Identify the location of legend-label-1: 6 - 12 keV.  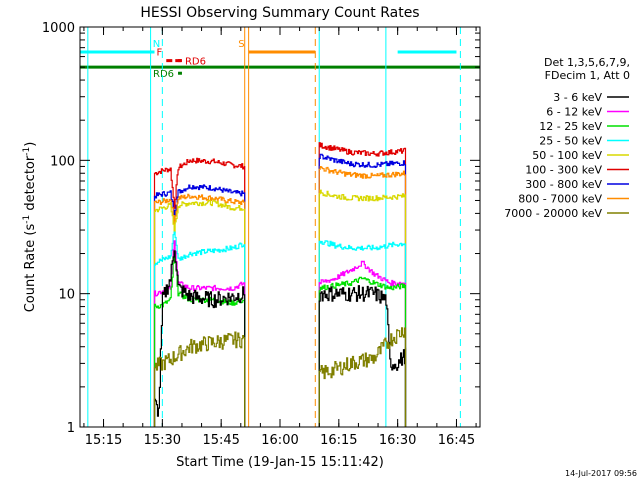
(574, 112).